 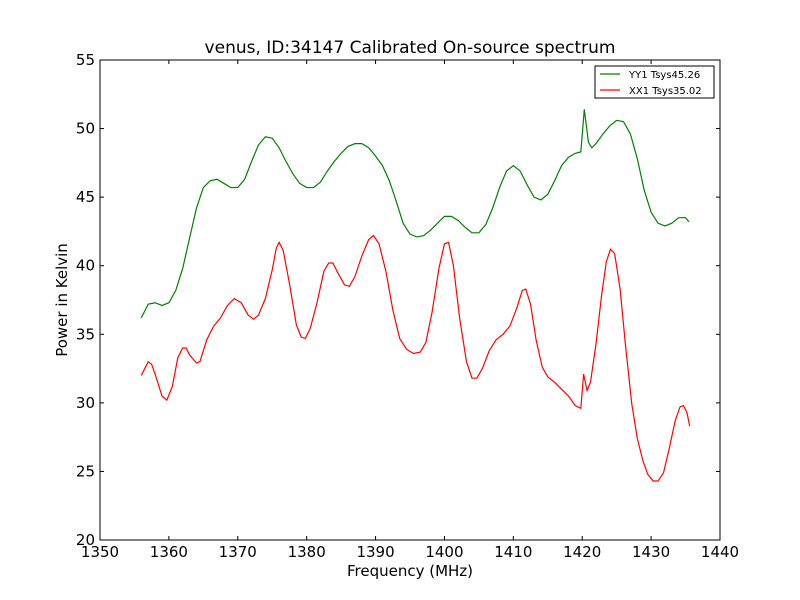 I want to click on legend-label-0: YY1 Tsys45.26, so click(x=664, y=75).